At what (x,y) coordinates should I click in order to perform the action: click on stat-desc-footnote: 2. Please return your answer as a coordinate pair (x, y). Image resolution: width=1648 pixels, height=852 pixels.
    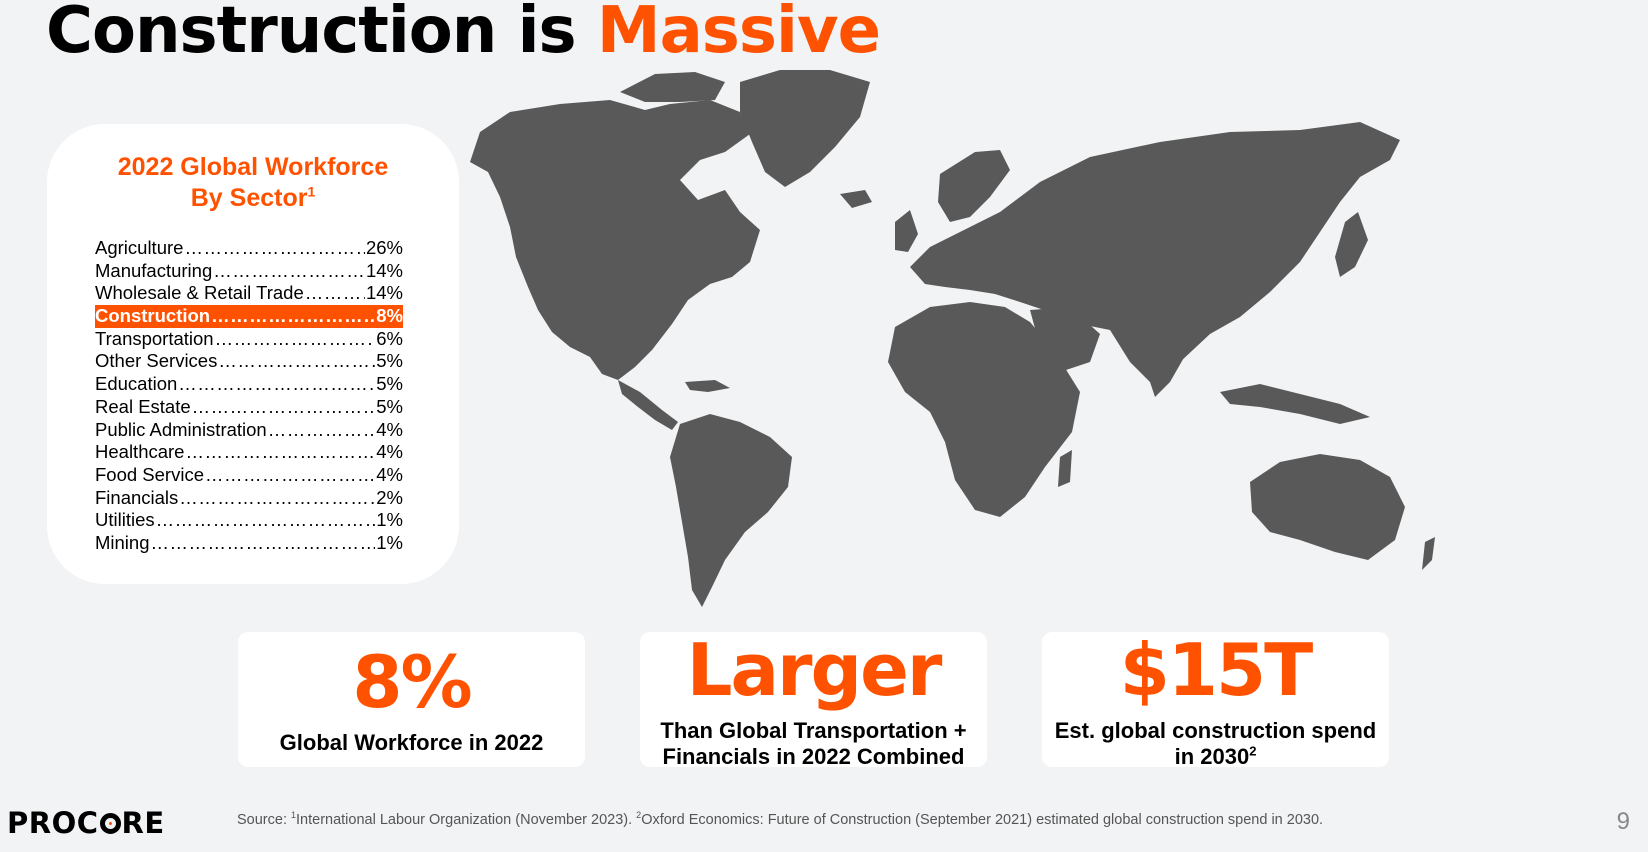
    Looking at the image, I should click on (1253, 751).